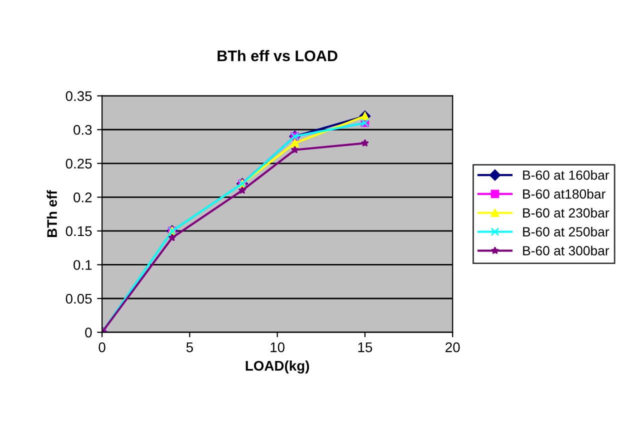 Image resolution: width=626 pixels, height=426 pixels. What do you see at coordinates (83, 197) in the screenshot?
I see `y-tick-label: 0.2` at bounding box center [83, 197].